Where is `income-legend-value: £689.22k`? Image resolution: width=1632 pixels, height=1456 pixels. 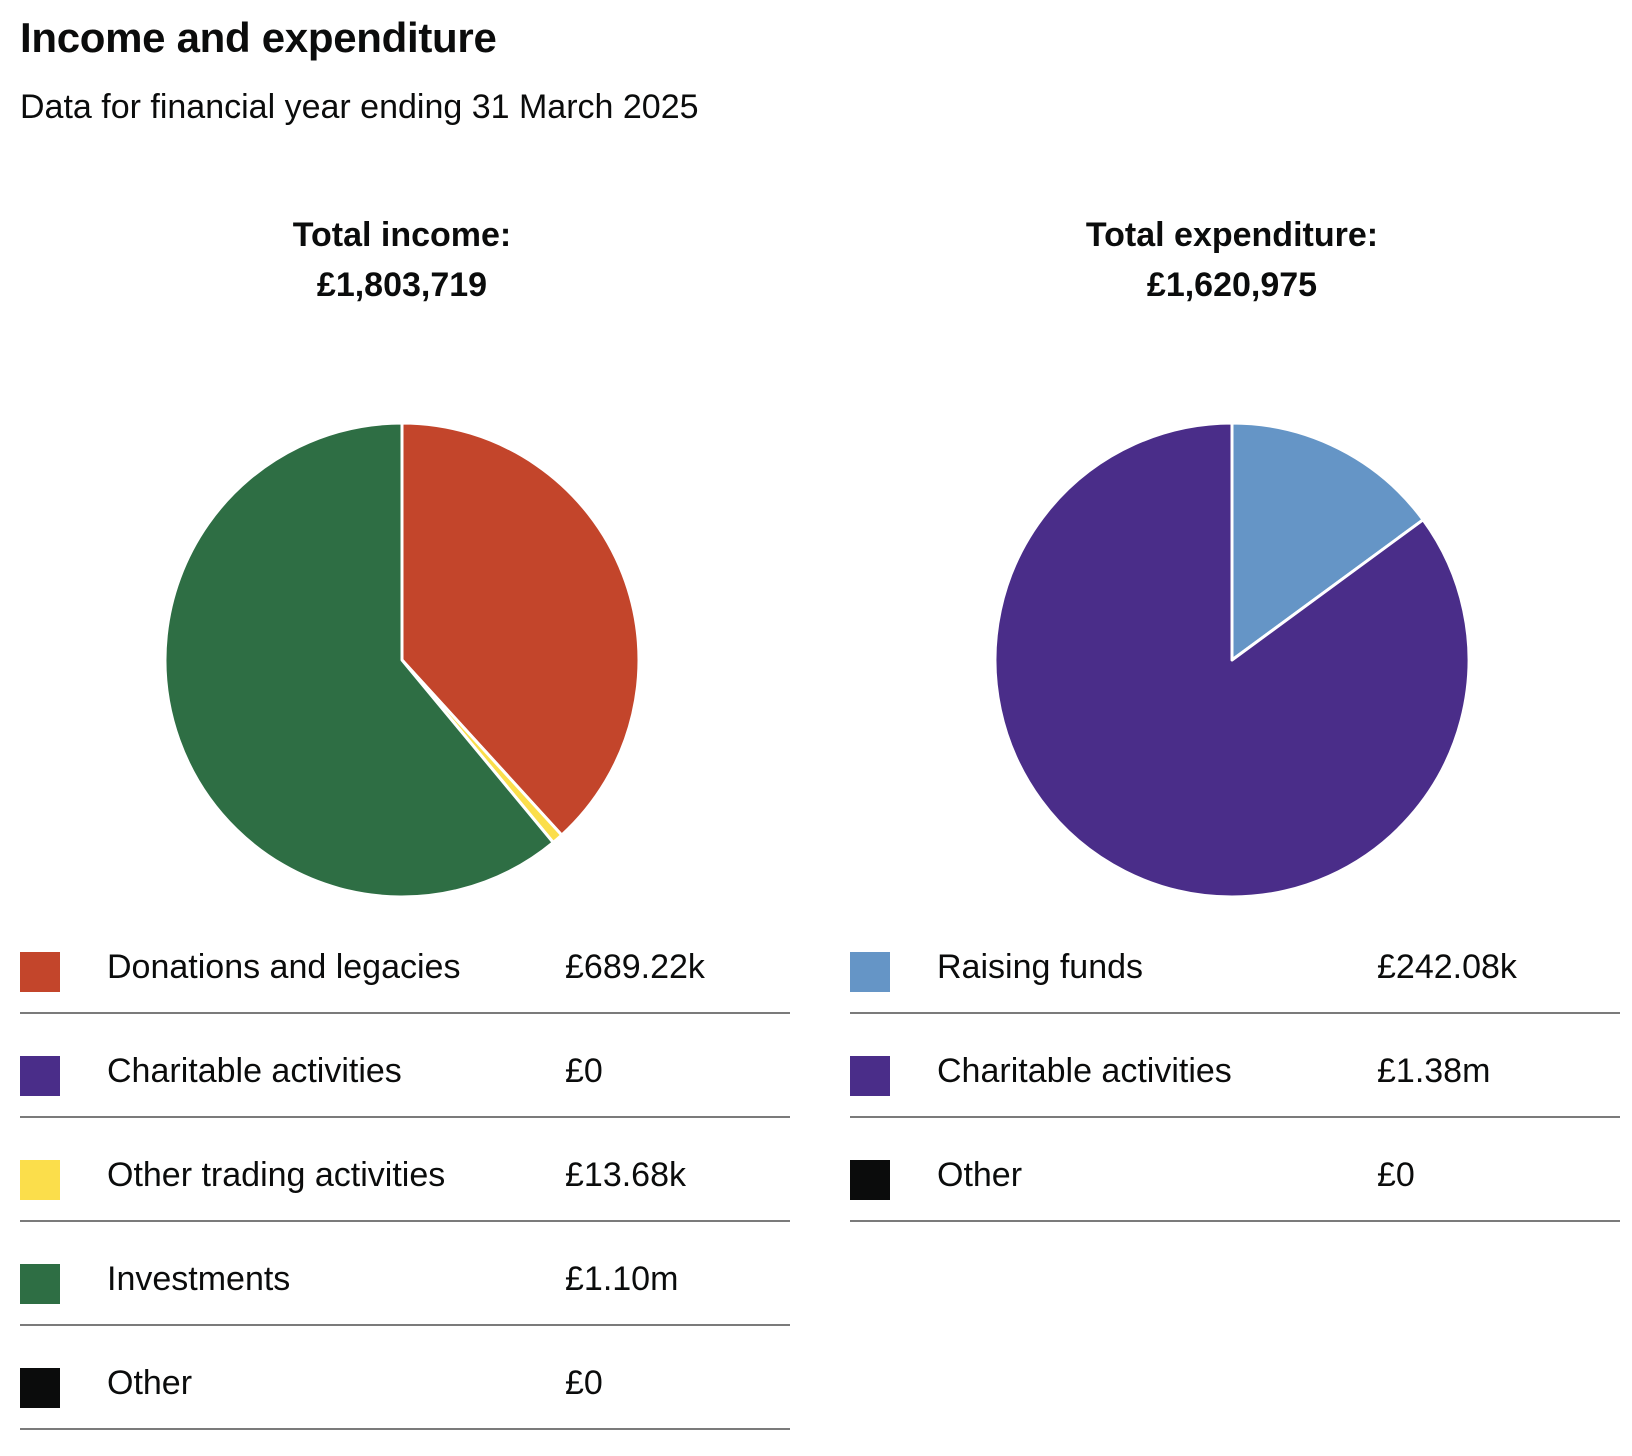 income-legend-value: £689.22k is located at coordinates (635, 967).